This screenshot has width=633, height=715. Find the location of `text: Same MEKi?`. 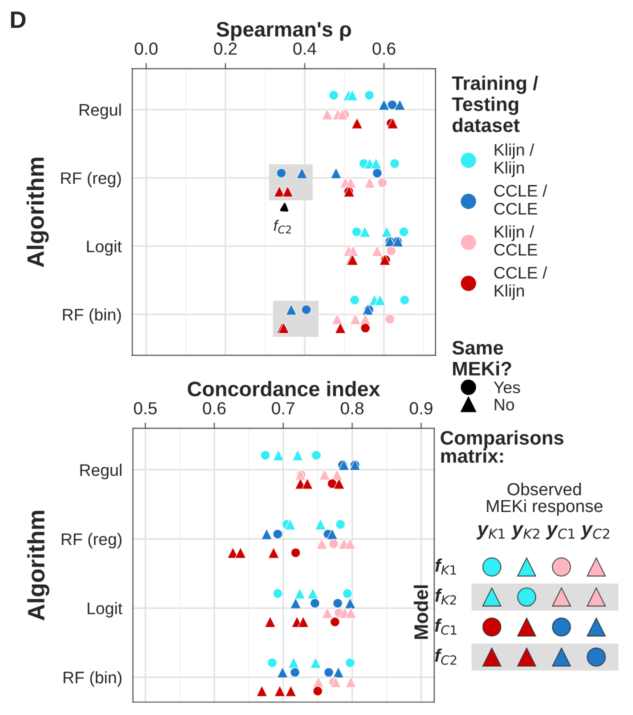

text: Same MEKi? is located at coordinates (482, 358).